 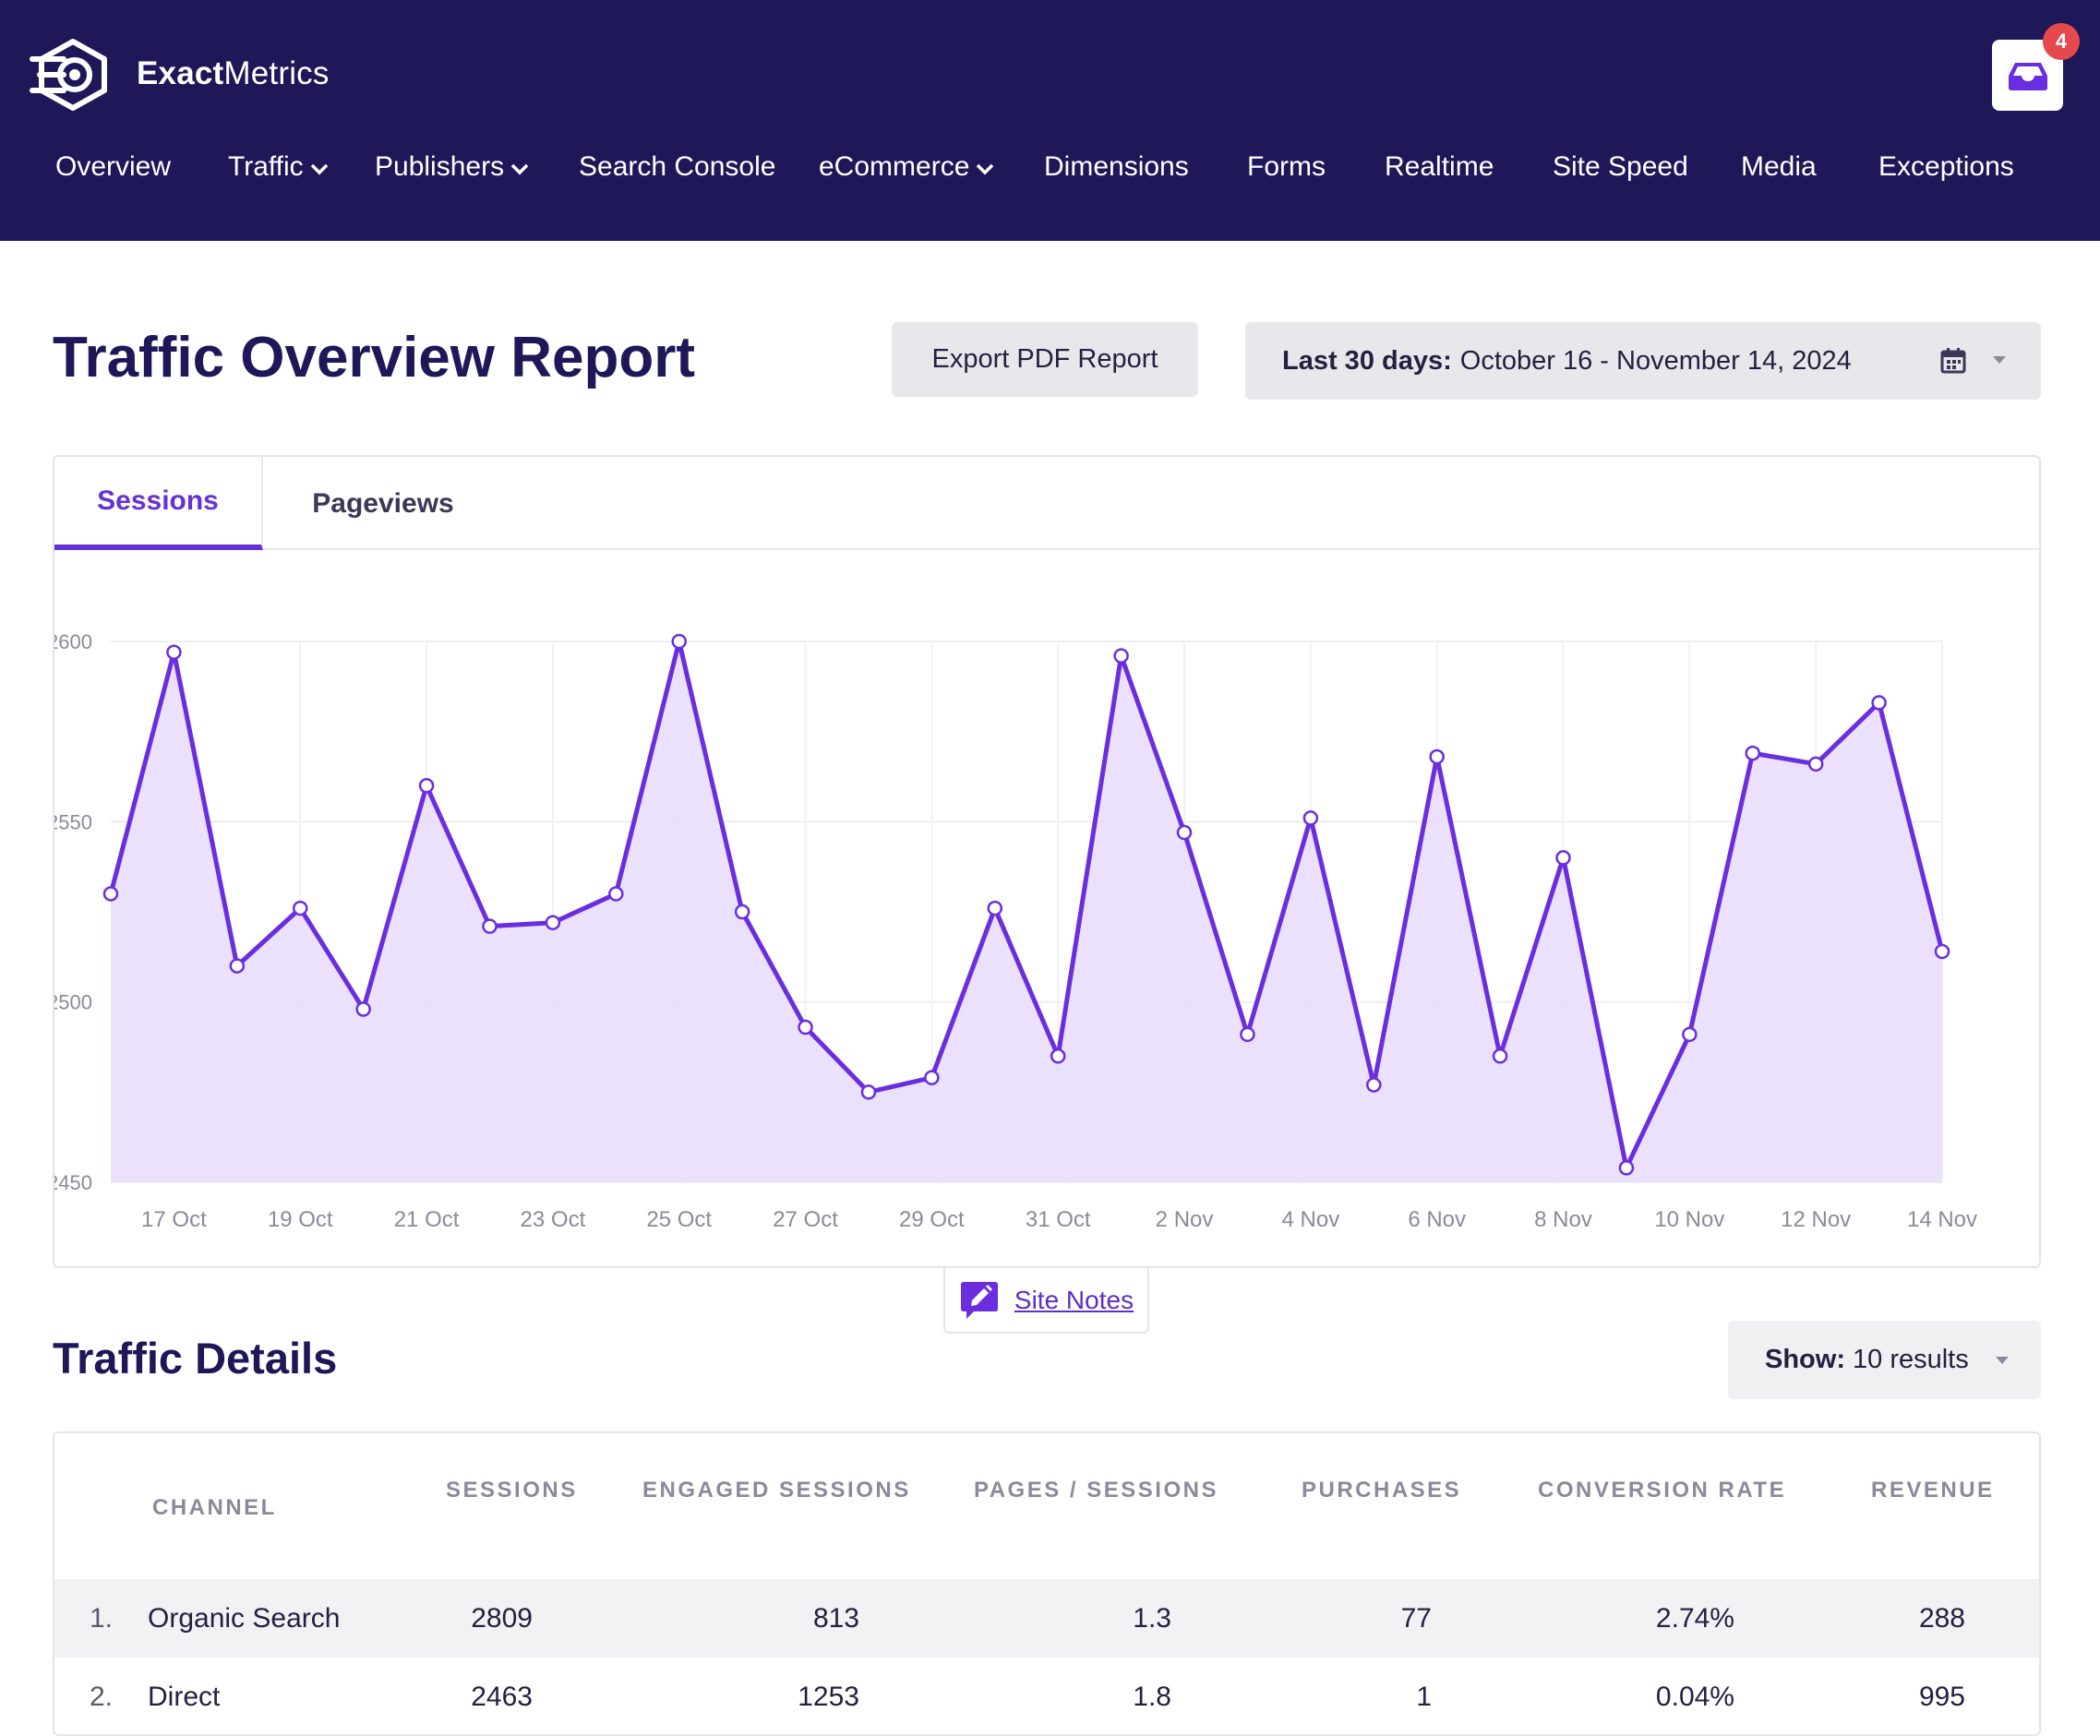 What do you see at coordinates (1074, 1299) in the screenshot?
I see `site-notes-link: Site Notes` at bounding box center [1074, 1299].